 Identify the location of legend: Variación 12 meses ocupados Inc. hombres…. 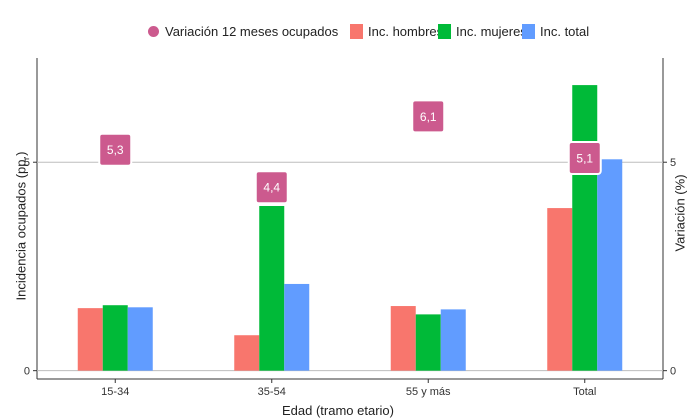
(343, 31).